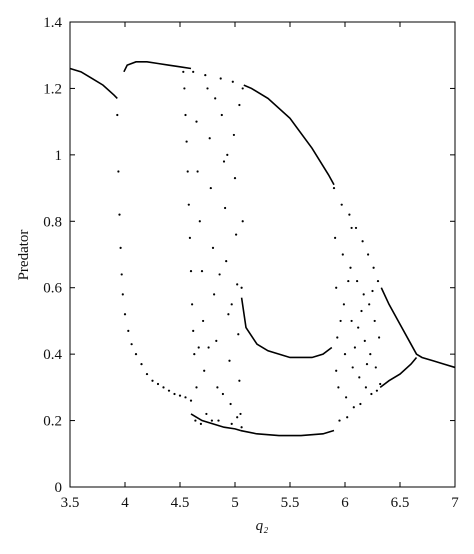  I want to click on x-tick-label: 6, so click(345, 503).